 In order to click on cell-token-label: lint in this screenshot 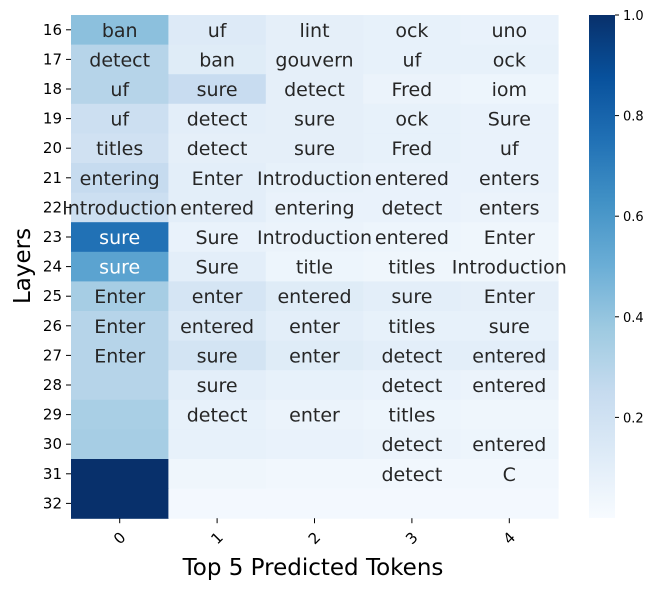, I will do `click(314, 31)`.